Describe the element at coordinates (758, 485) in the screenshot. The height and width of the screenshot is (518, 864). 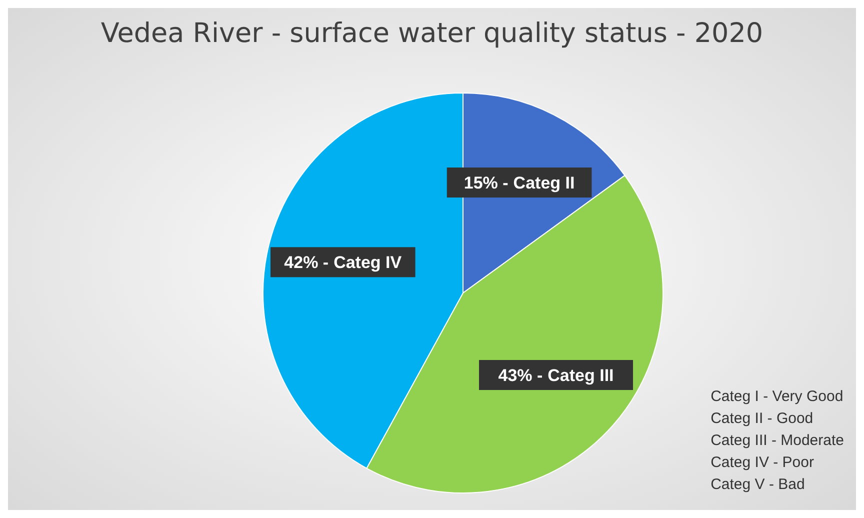
I see `text: Categ V - Bad` at that location.